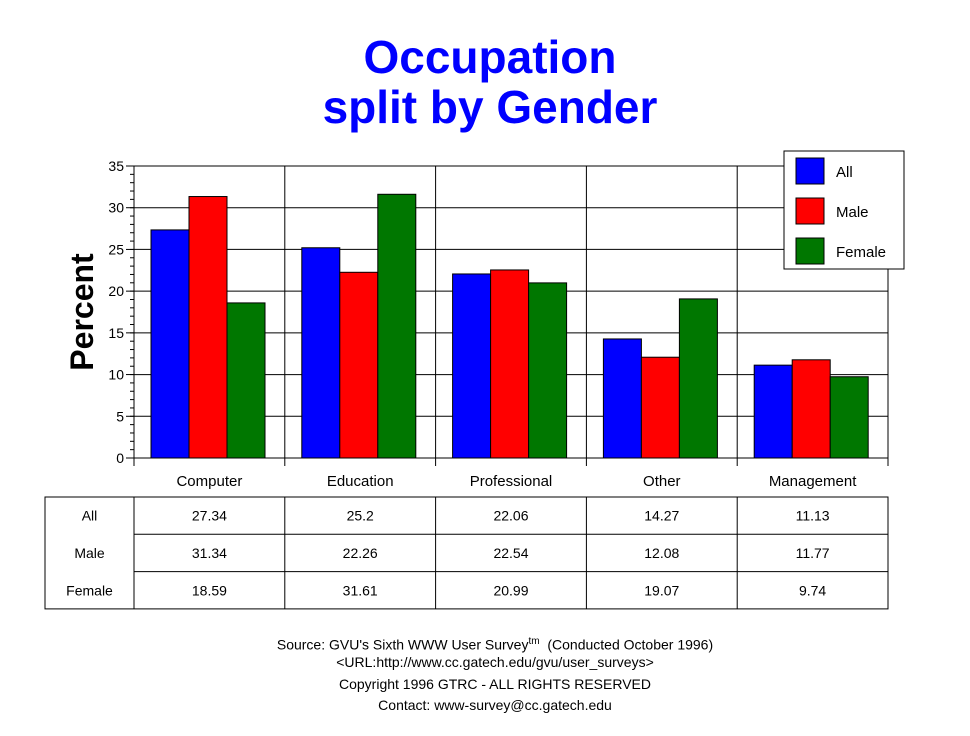 This screenshot has height=736, width=970. Describe the element at coordinates (246, 380) in the screenshot. I see `bar-female-computer` at that location.